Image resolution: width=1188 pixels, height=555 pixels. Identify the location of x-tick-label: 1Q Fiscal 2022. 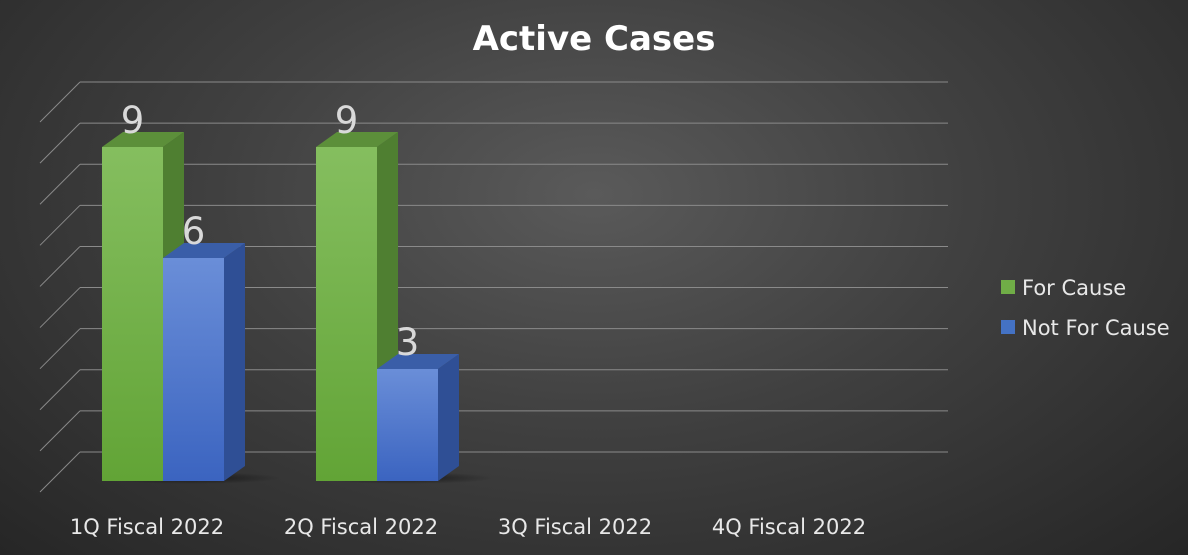
(147, 527).